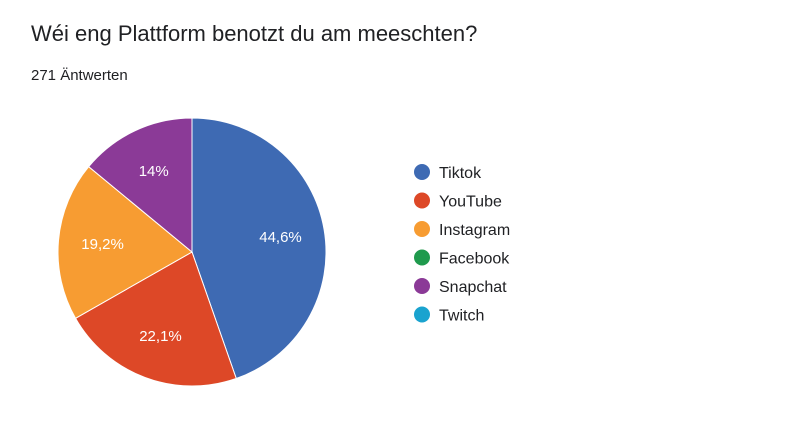  What do you see at coordinates (102, 244) in the screenshot?
I see `slice-label-instagram: 19,2%` at bounding box center [102, 244].